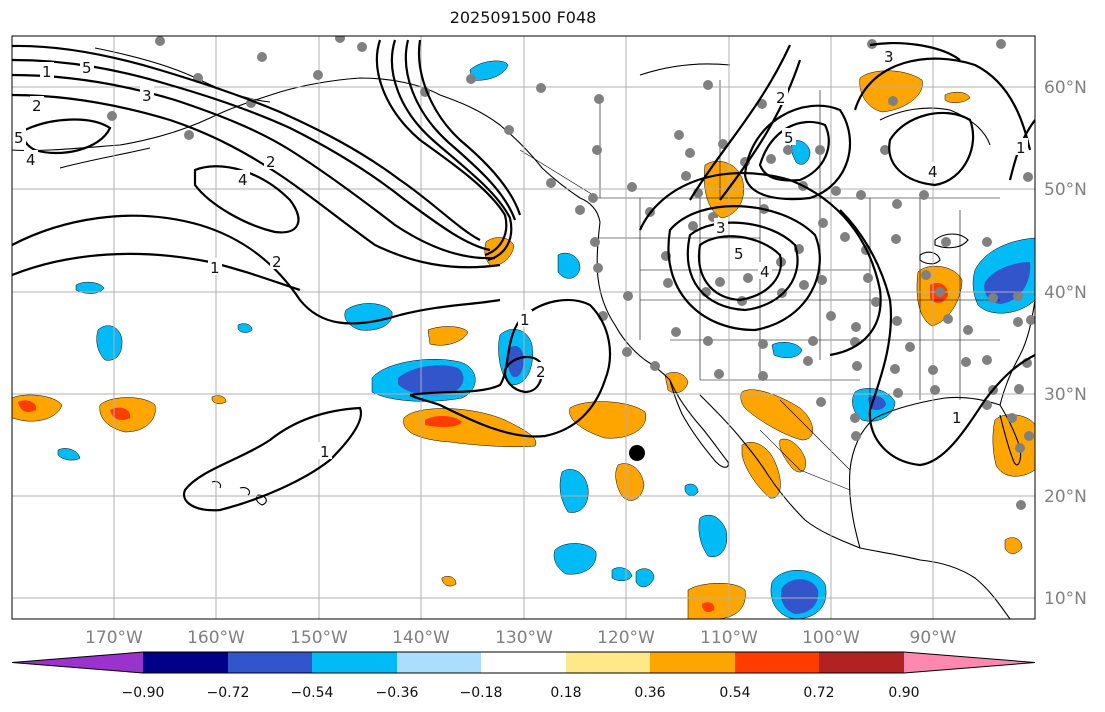 The image size is (1105, 712). What do you see at coordinates (729, 638) in the screenshot?
I see `lon-label: 110°W` at bounding box center [729, 638].